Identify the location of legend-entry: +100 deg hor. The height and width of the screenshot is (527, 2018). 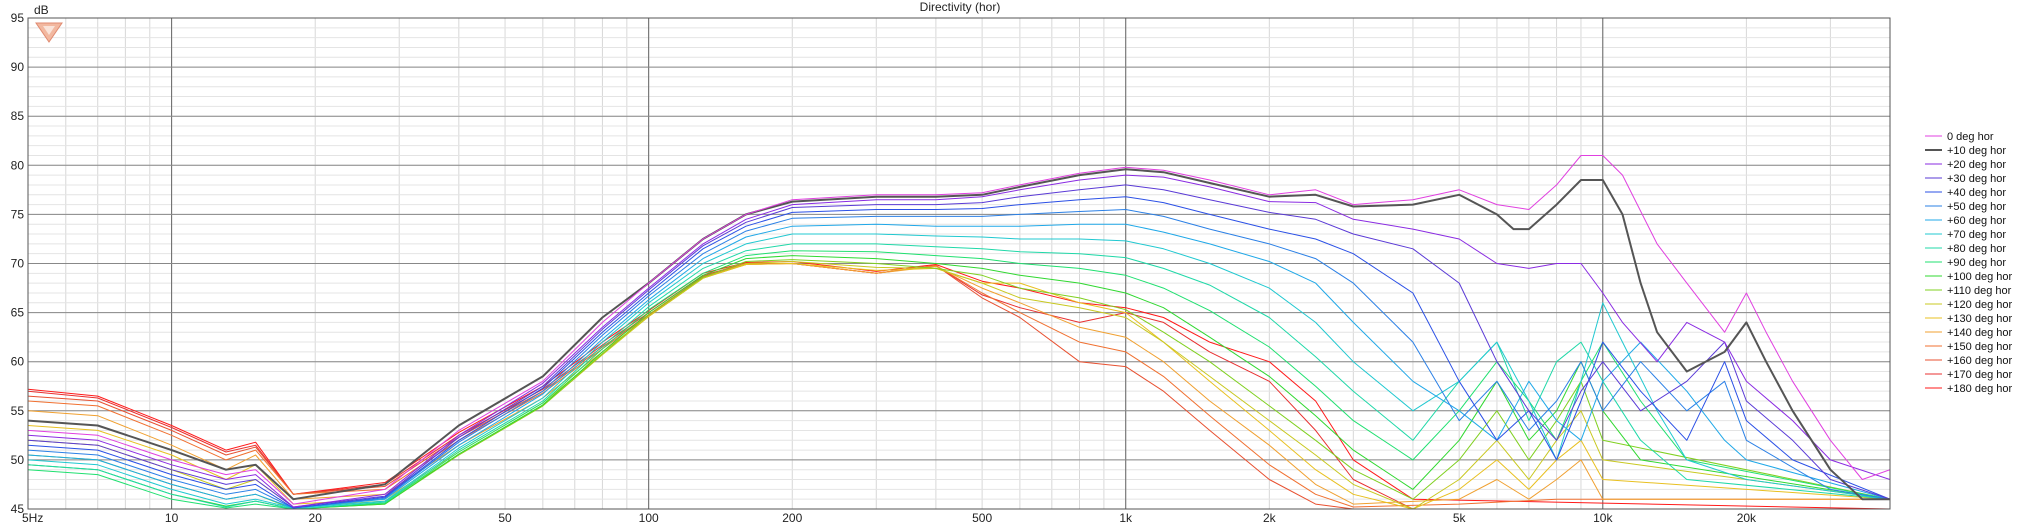
(1979, 277).